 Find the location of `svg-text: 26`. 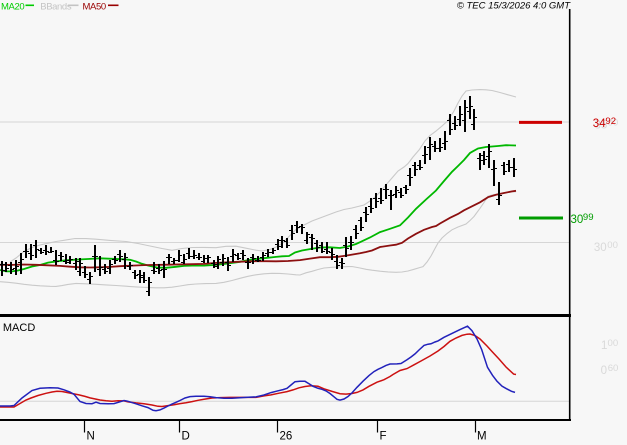

svg-text: 26 is located at coordinates (286, 436).